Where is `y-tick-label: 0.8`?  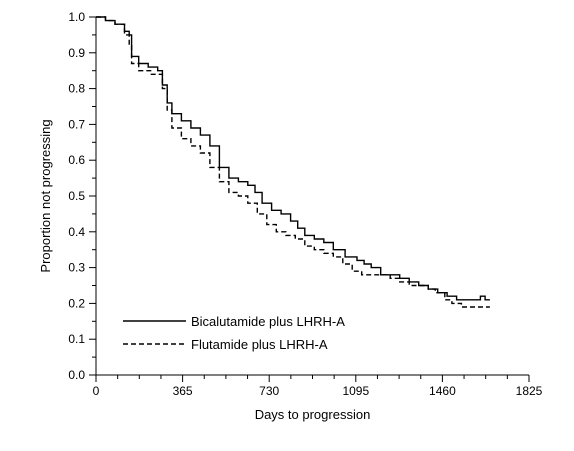
y-tick-label: 0.8 is located at coordinates (76, 89).